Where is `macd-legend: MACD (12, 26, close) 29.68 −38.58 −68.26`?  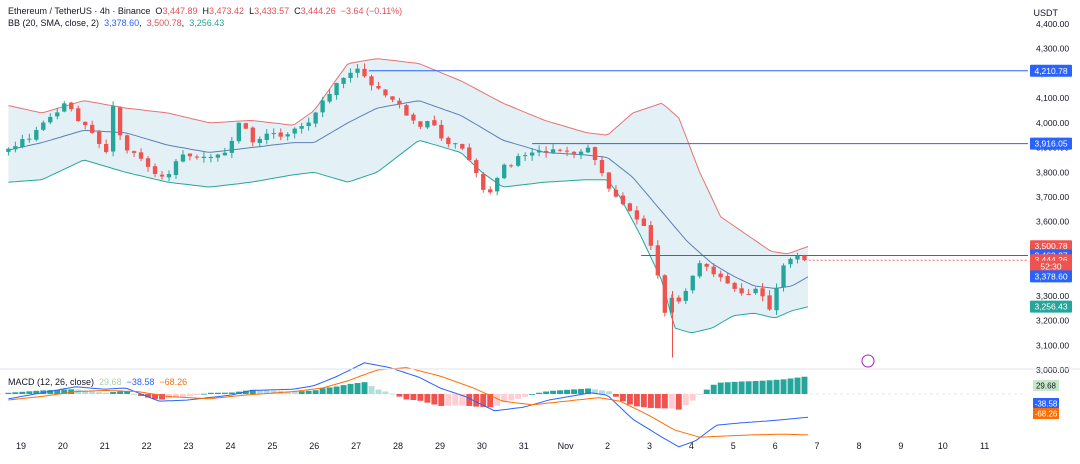 macd-legend: MACD (12, 26, close) 29.68 −38.58 −68.26 is located at coordinates (97, 382).